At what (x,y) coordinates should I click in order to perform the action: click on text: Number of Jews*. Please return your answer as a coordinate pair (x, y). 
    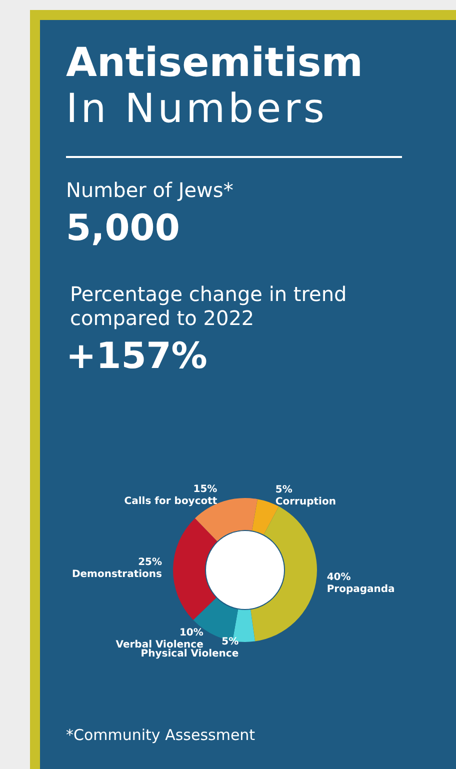
    Looking at the image, I should click on (150, 190).